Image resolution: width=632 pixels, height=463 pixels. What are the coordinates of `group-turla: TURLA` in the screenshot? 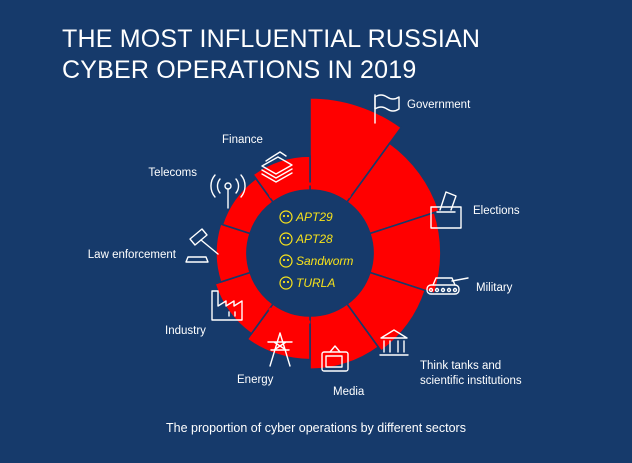 It's located at (307, 283).